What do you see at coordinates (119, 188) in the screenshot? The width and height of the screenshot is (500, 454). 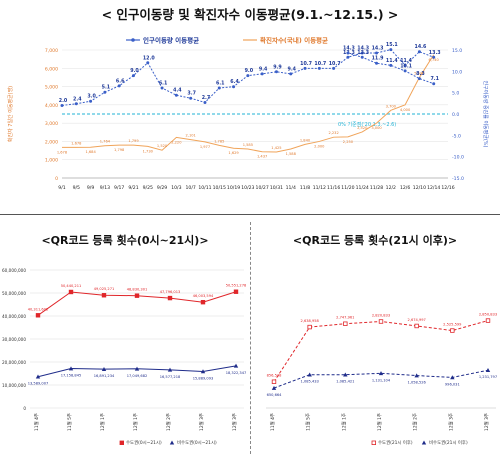 I see `x-tick-label: 9/17` at bounding box center [119, 188].